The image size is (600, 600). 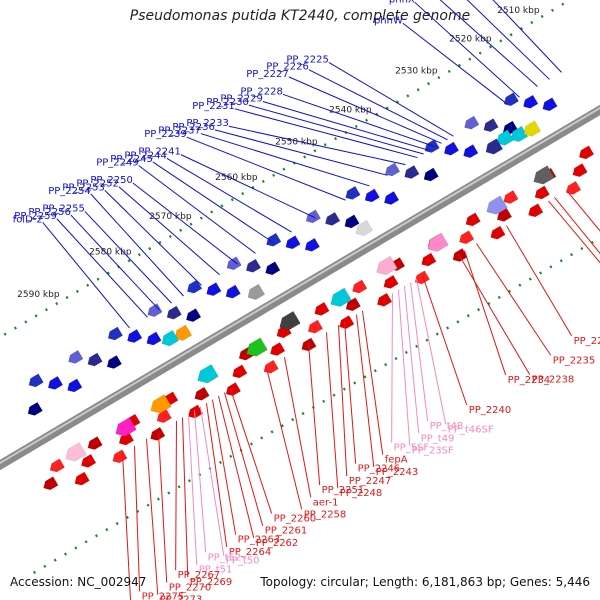 I want to click on forward-gene-label: PP_2226, so click(x=287, y=67).